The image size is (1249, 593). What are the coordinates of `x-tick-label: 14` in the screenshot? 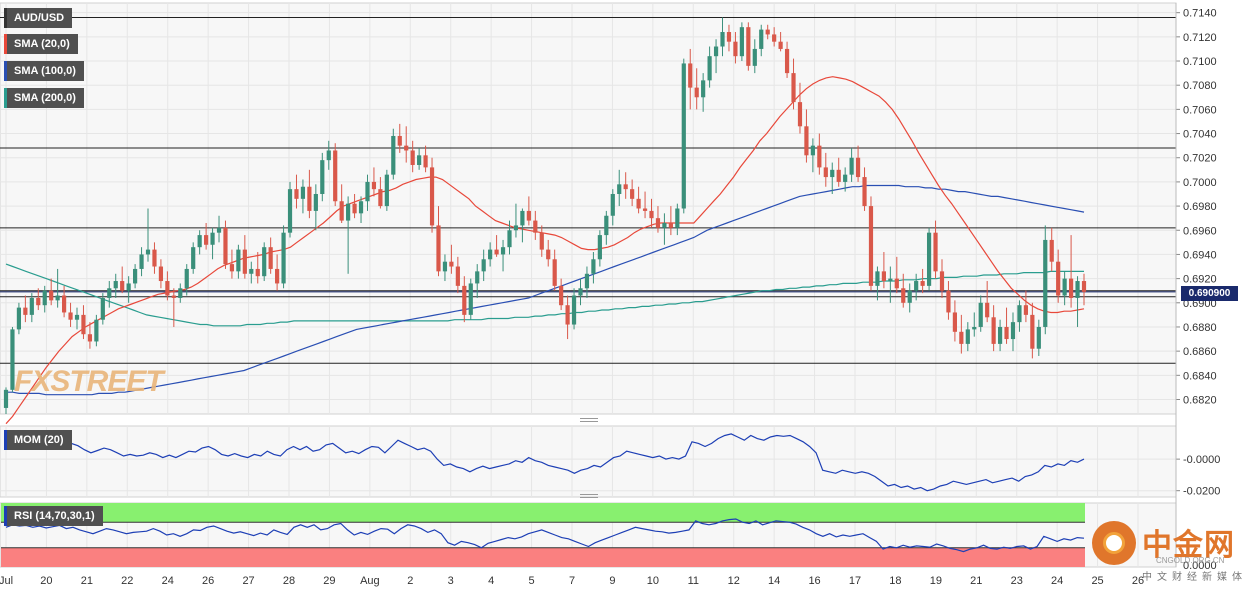 It's located at (774, 581).